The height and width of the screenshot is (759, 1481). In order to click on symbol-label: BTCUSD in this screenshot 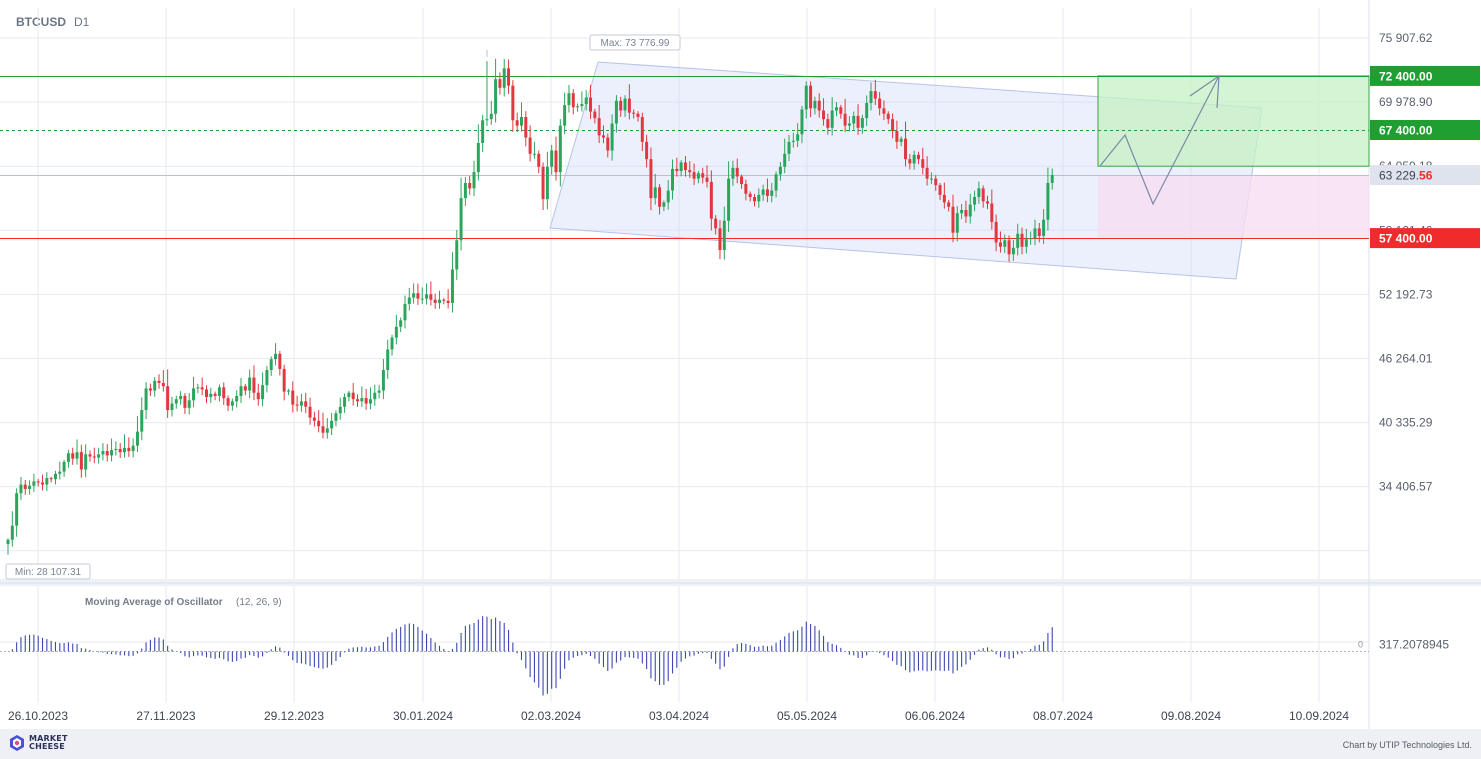, I will do `click(41, 22)`.